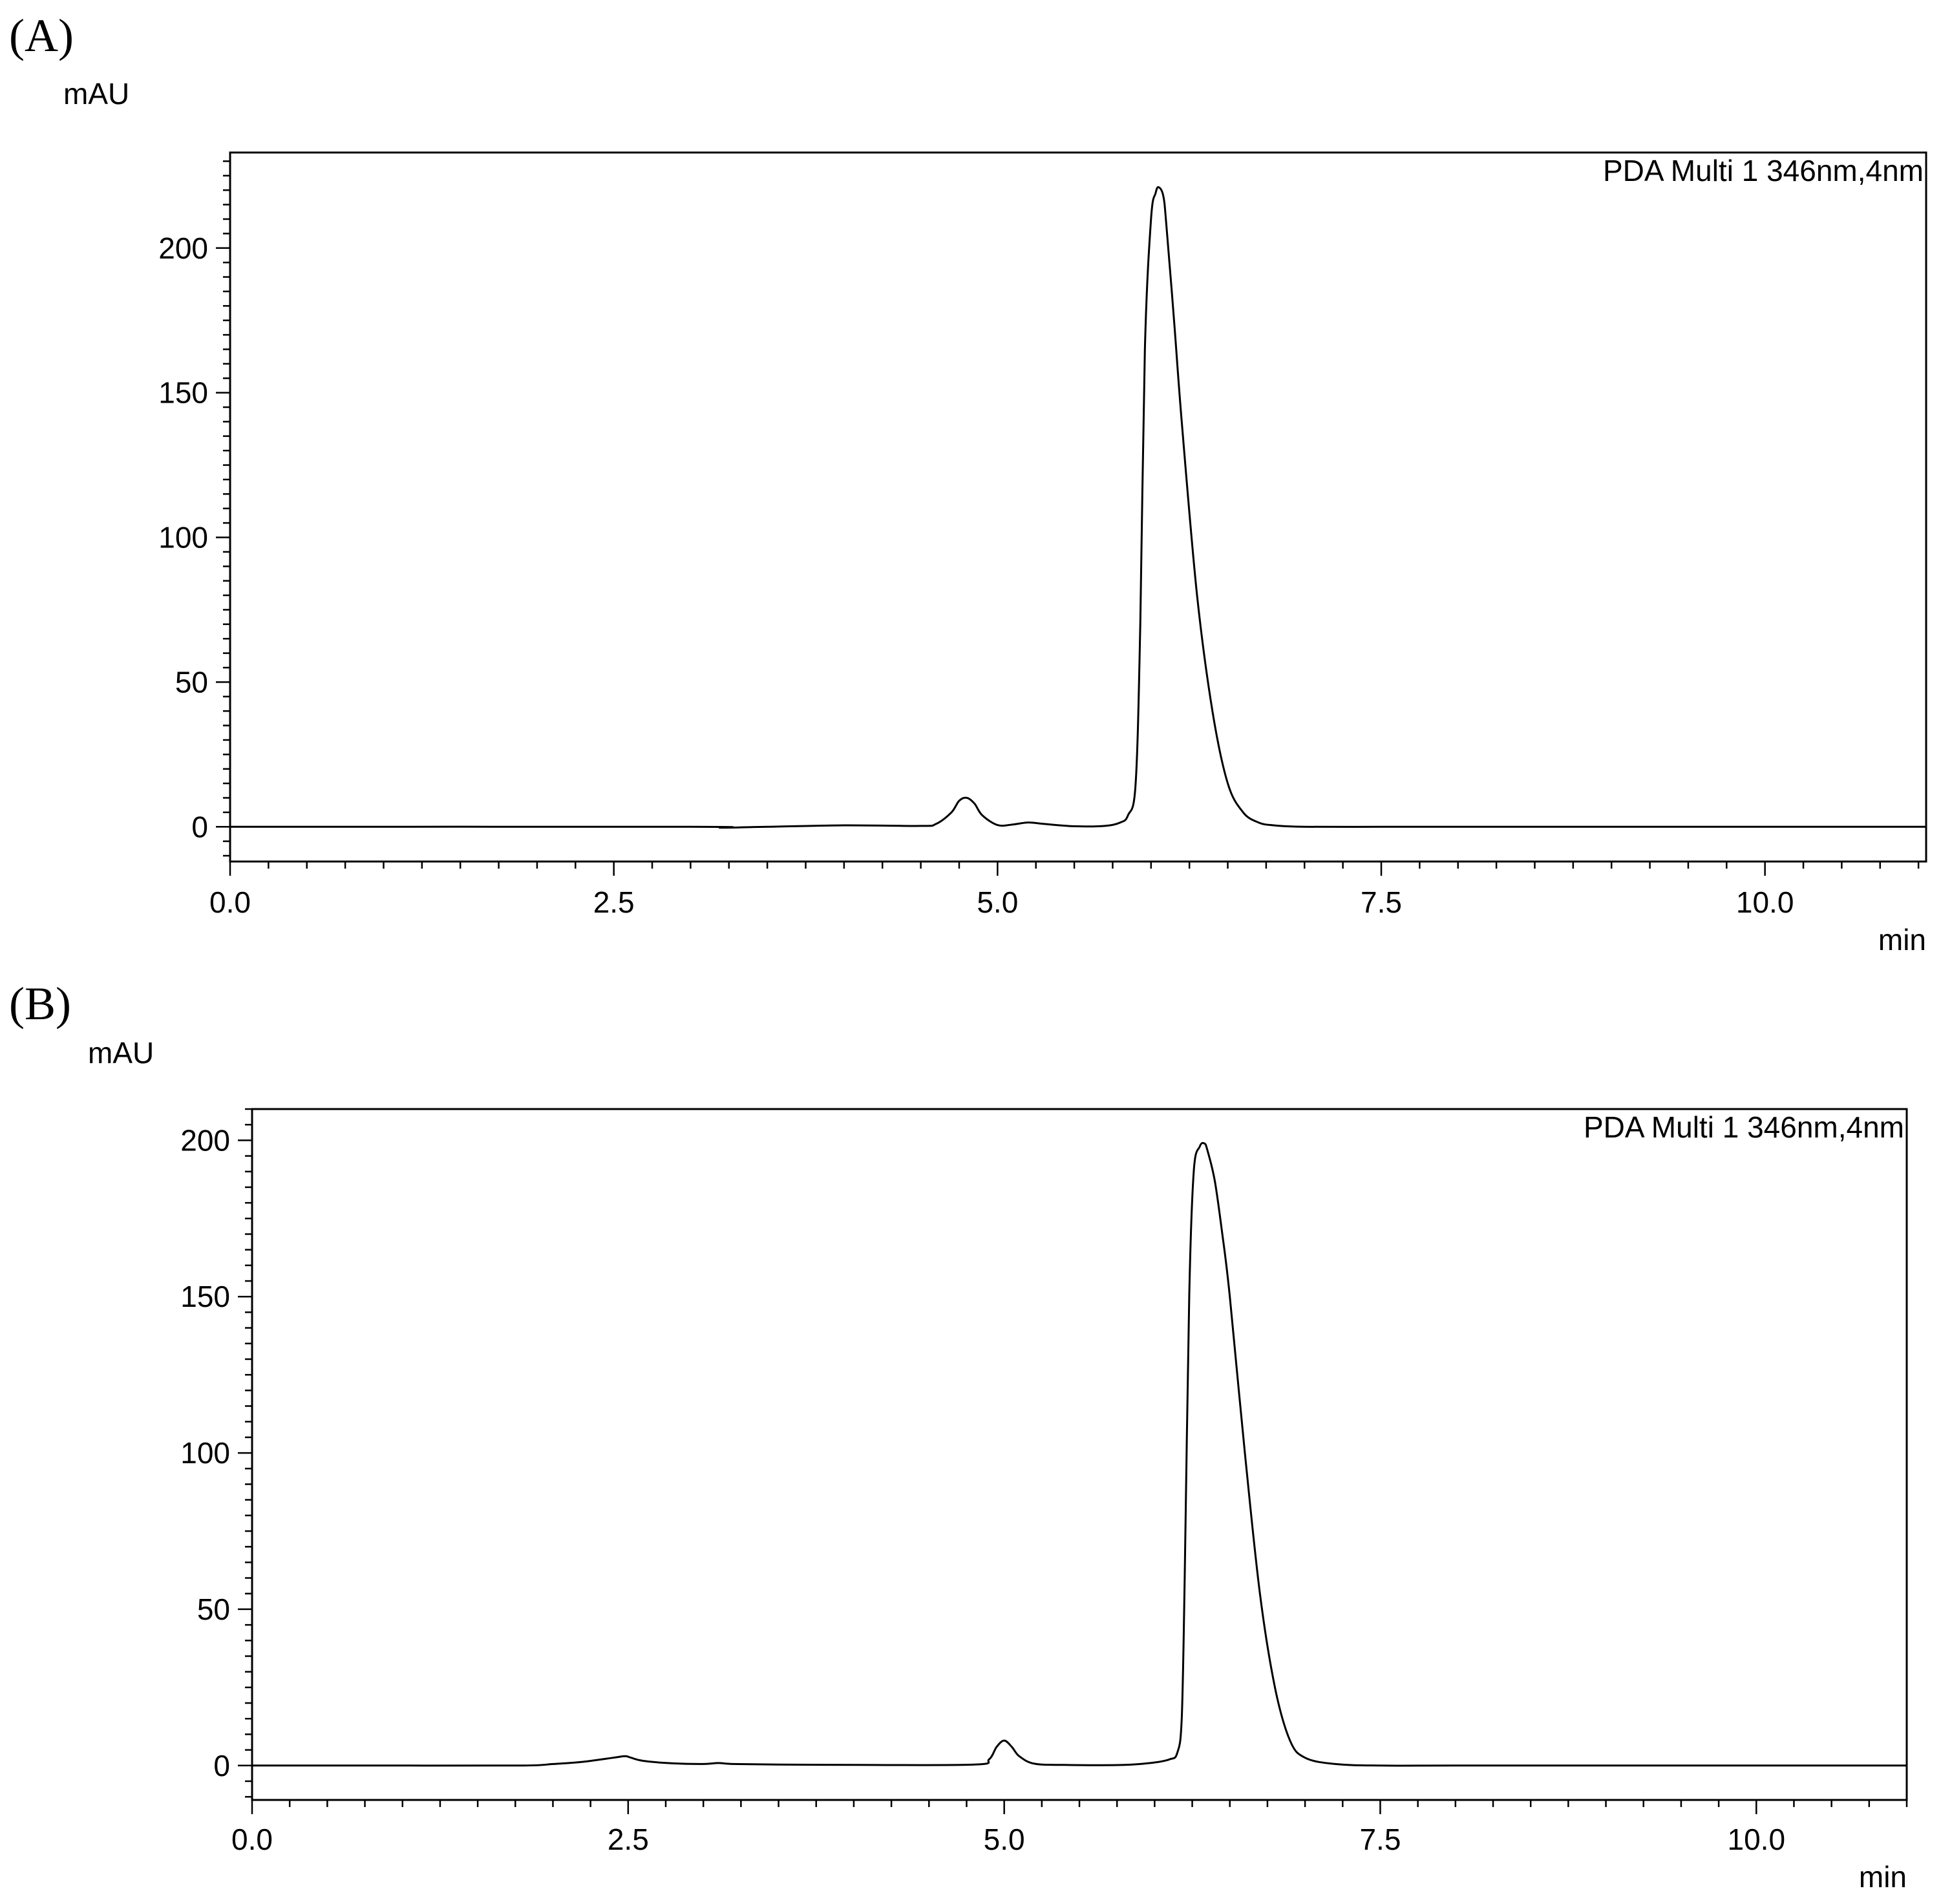 The image size is (1941, 1904). What do you see at coordinates (205, 1140) in the screenshot?
I see `p1-y-tick-label: 200` at bounding box center [205, 1140].